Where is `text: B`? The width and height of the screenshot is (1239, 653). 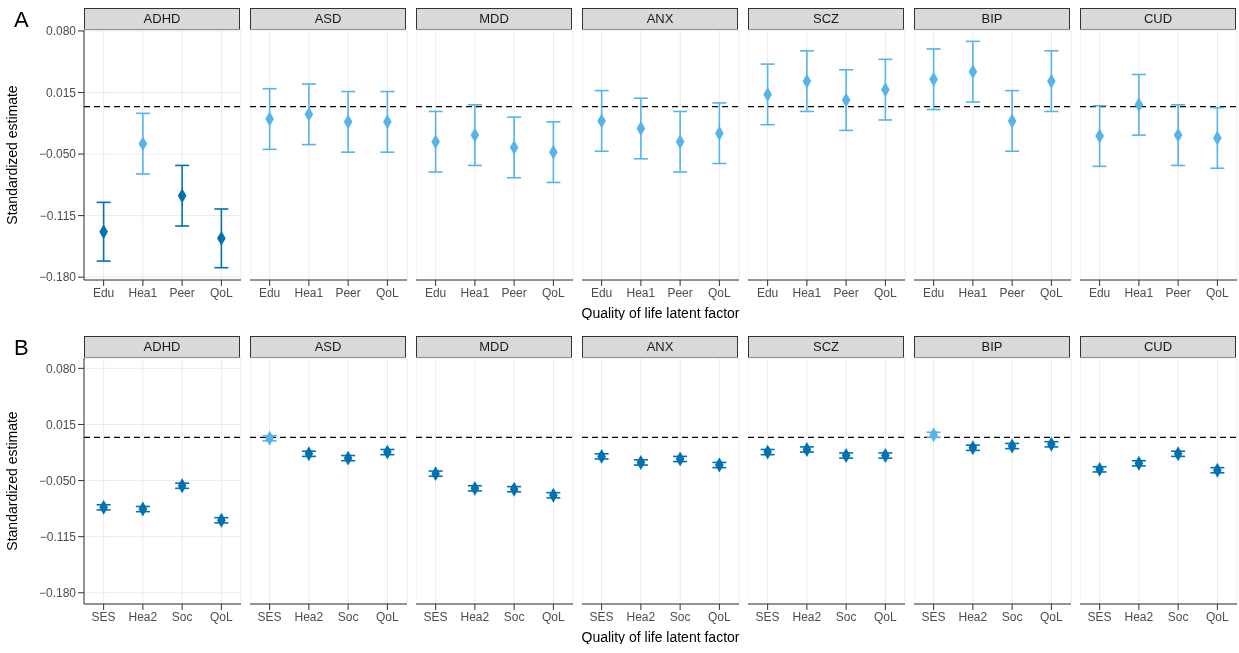
text: B is located at coordinates (21, 347).